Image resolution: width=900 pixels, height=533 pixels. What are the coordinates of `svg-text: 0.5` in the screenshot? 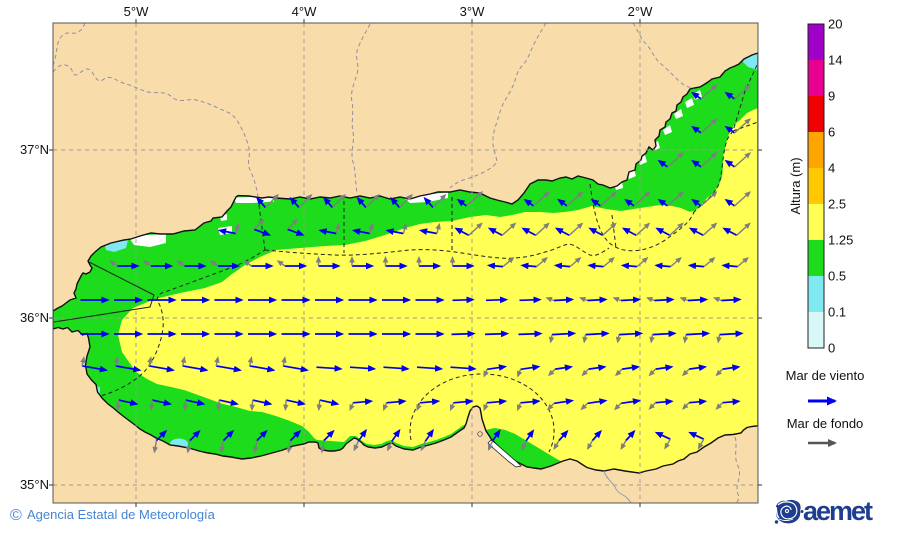 It's located at (837, 276).